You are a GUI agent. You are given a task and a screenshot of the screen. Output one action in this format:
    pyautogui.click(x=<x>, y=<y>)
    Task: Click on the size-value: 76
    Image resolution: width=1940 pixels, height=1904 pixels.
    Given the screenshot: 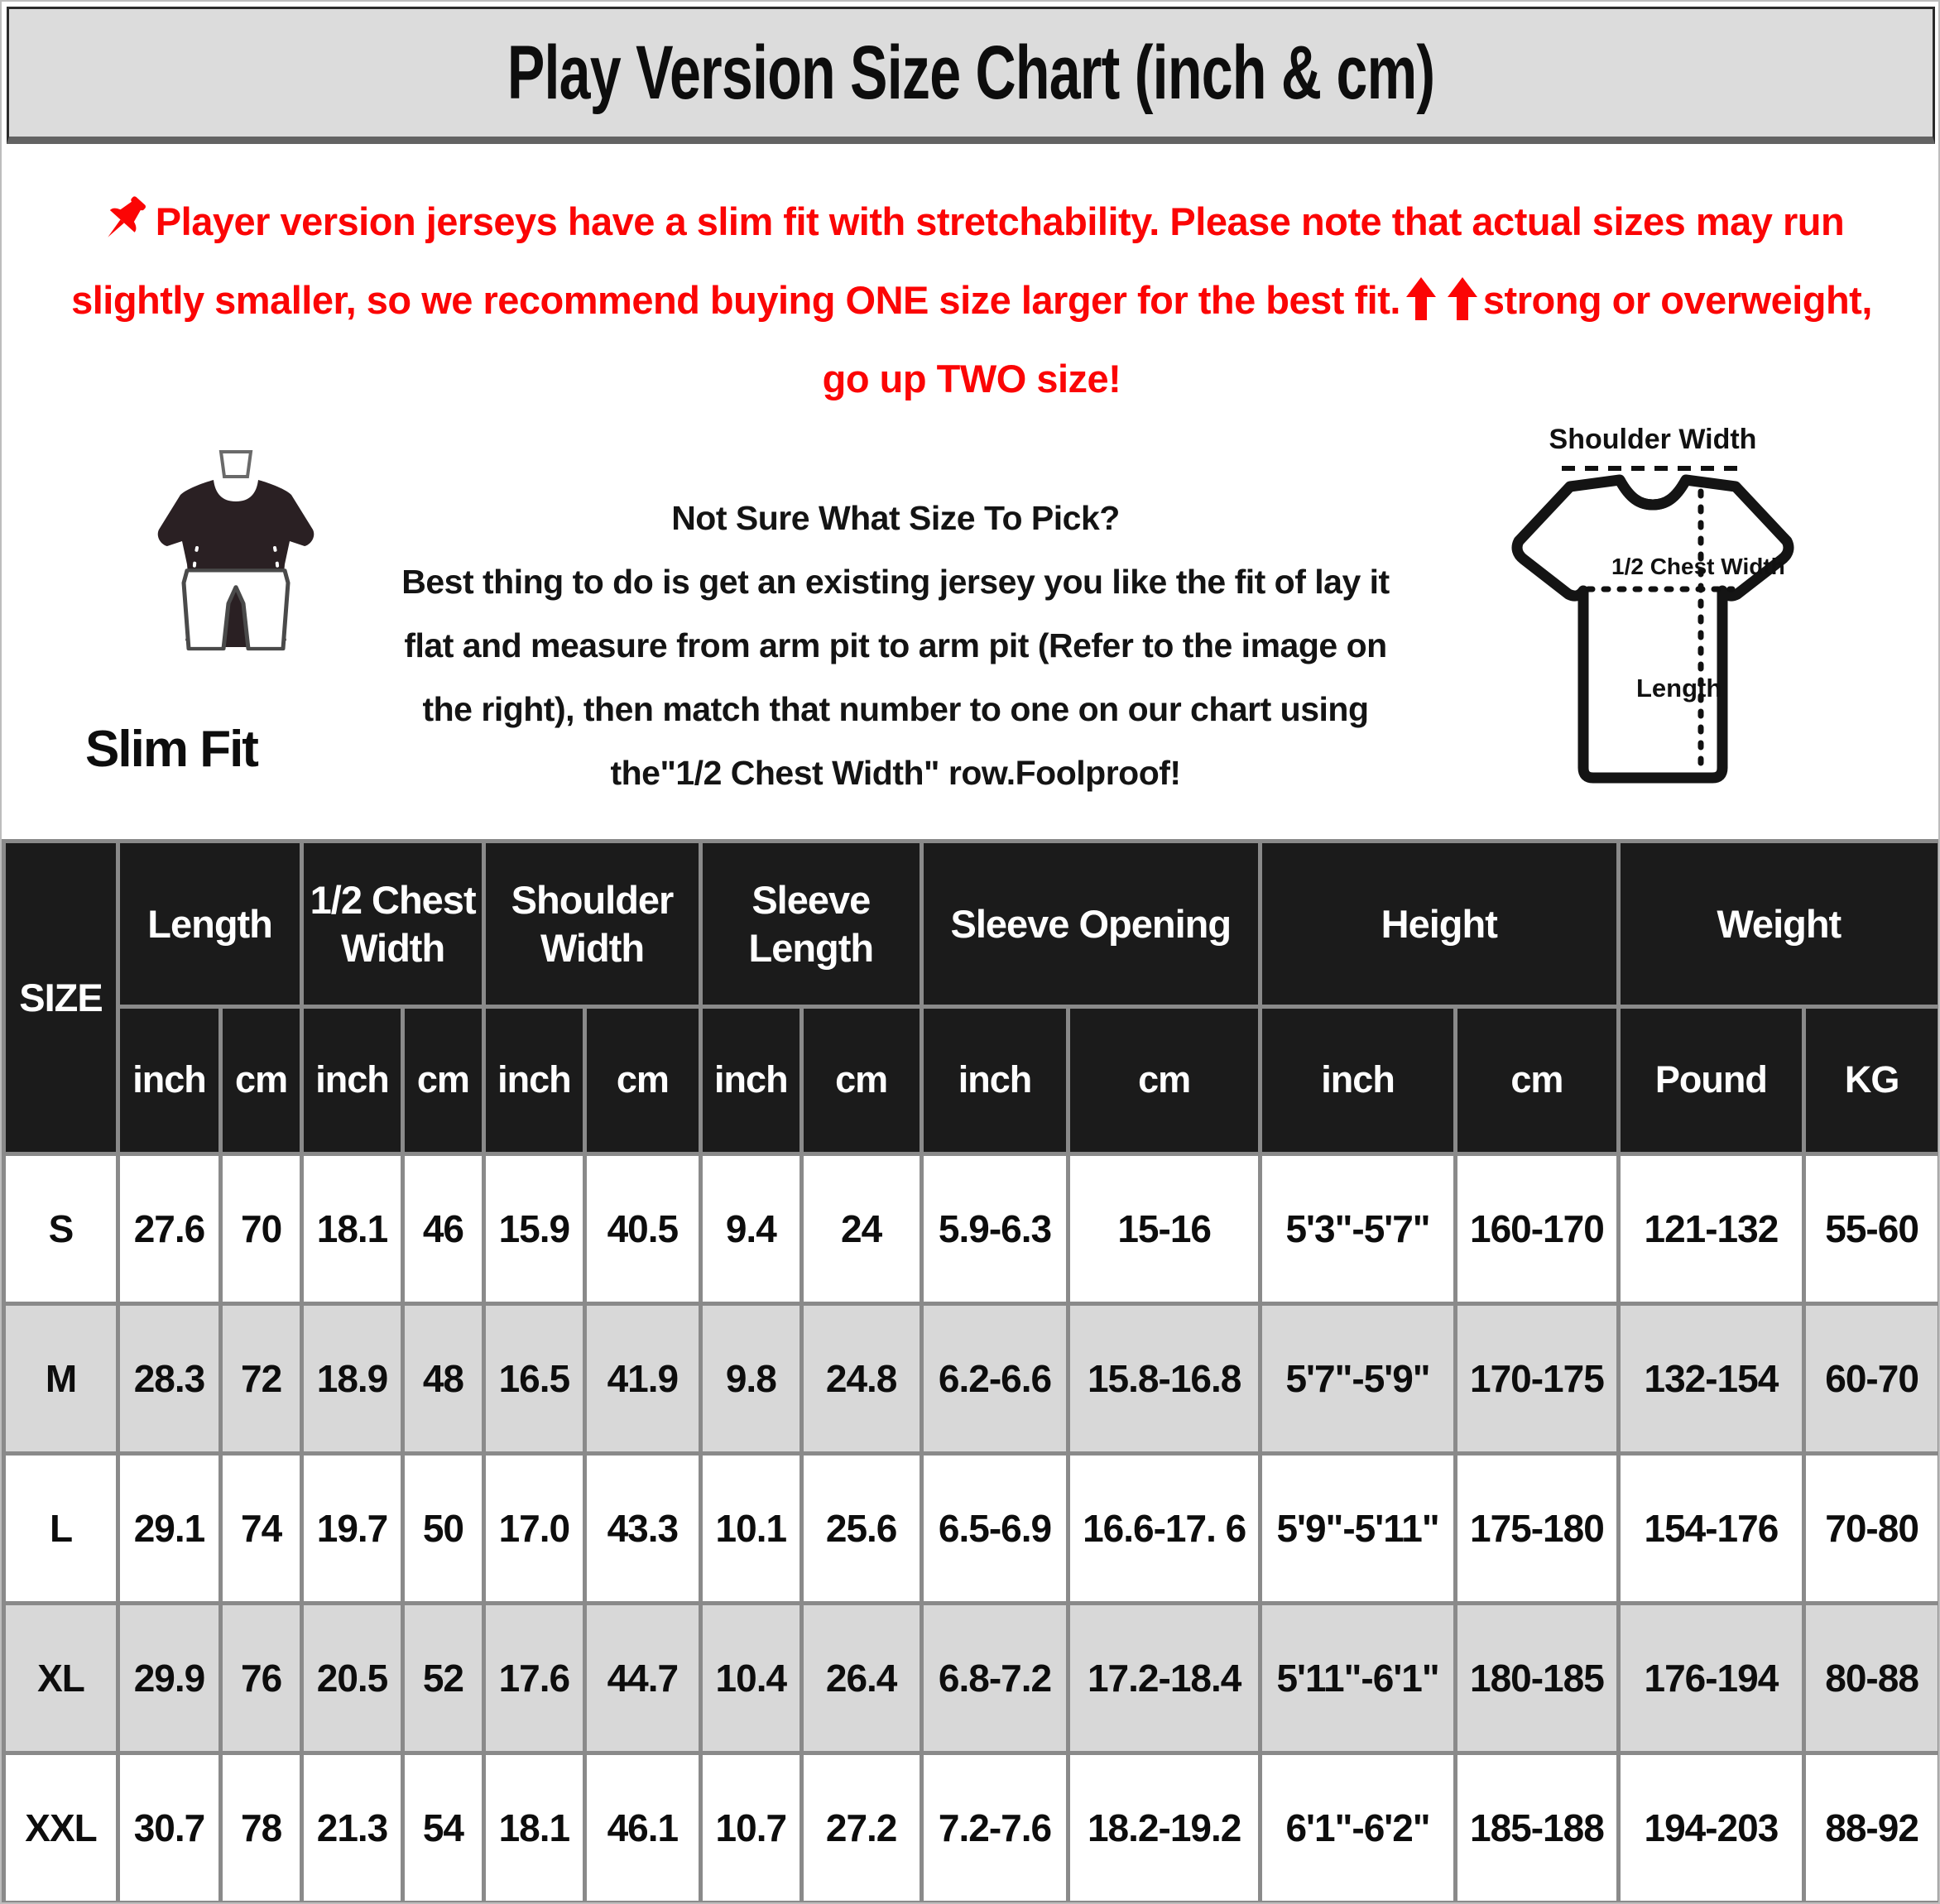 What is the action you would take?
    pyautogui.click(x=261, y=1678)
    